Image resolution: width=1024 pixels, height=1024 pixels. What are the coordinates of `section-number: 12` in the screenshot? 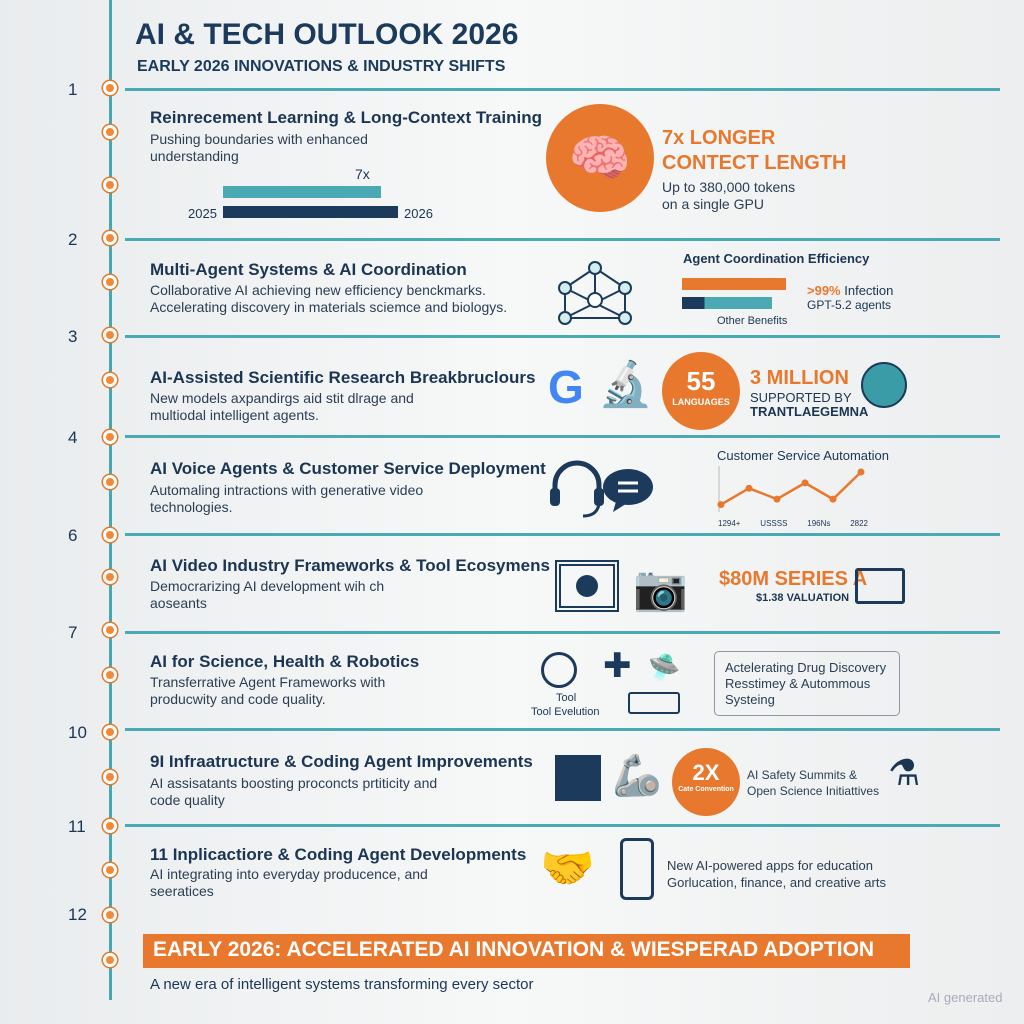 It's located at (77, 914).